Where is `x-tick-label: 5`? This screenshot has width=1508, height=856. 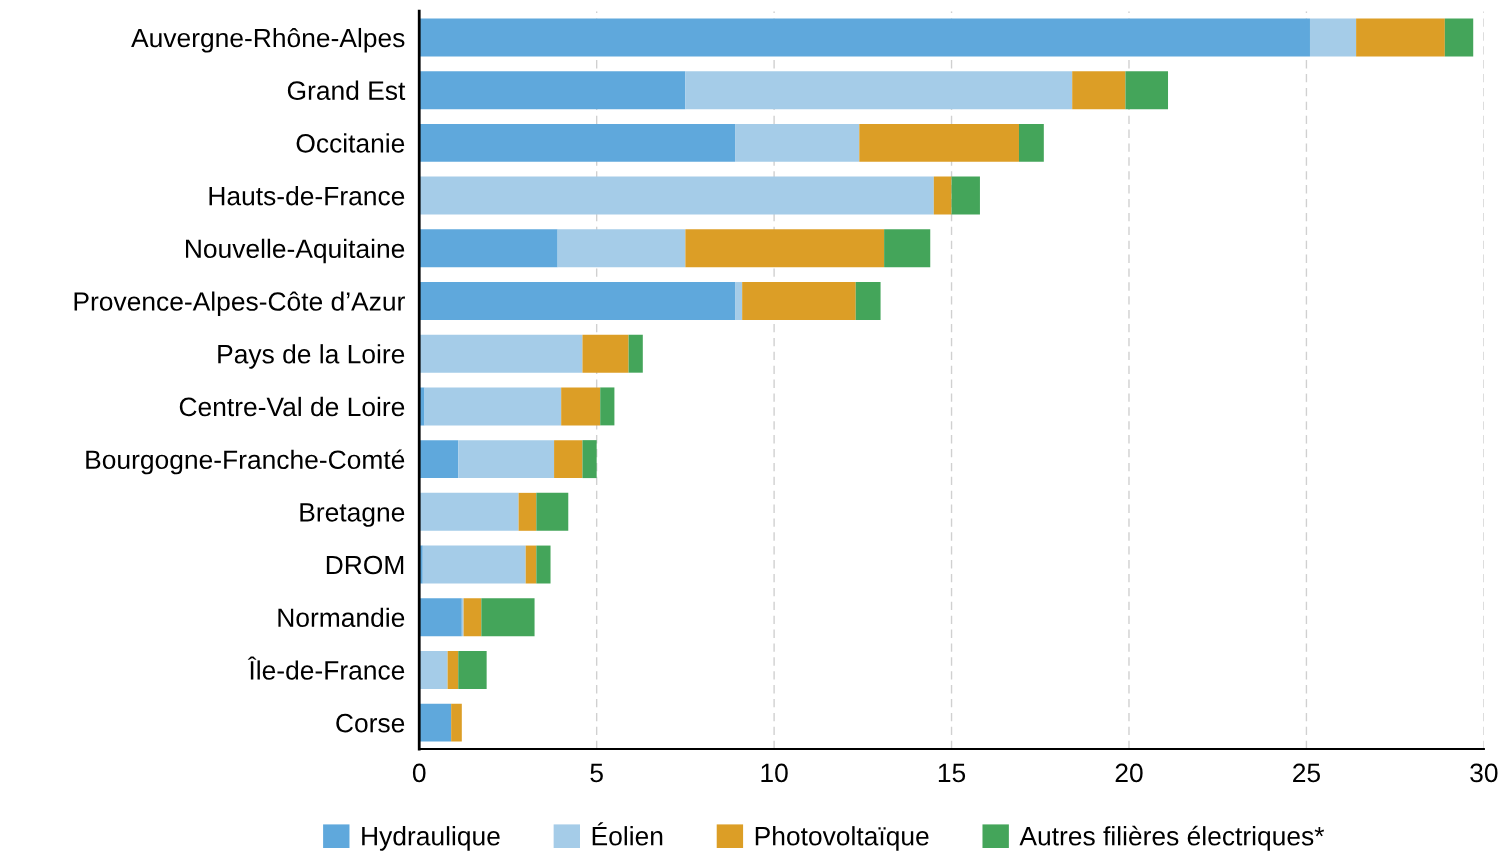 x-tick-label: 5 is located at coordinates (596, 773).